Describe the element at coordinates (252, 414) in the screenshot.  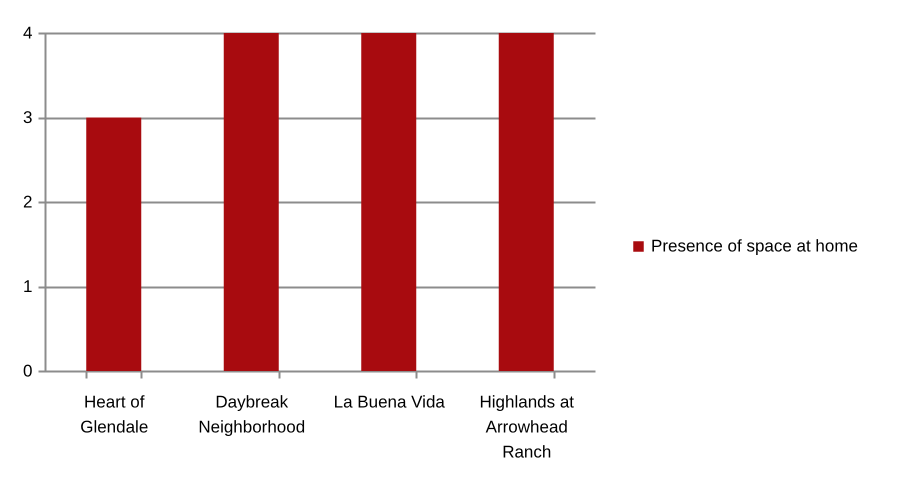
I see `x-tick-label: Daybreak Neighborhood` at that location.